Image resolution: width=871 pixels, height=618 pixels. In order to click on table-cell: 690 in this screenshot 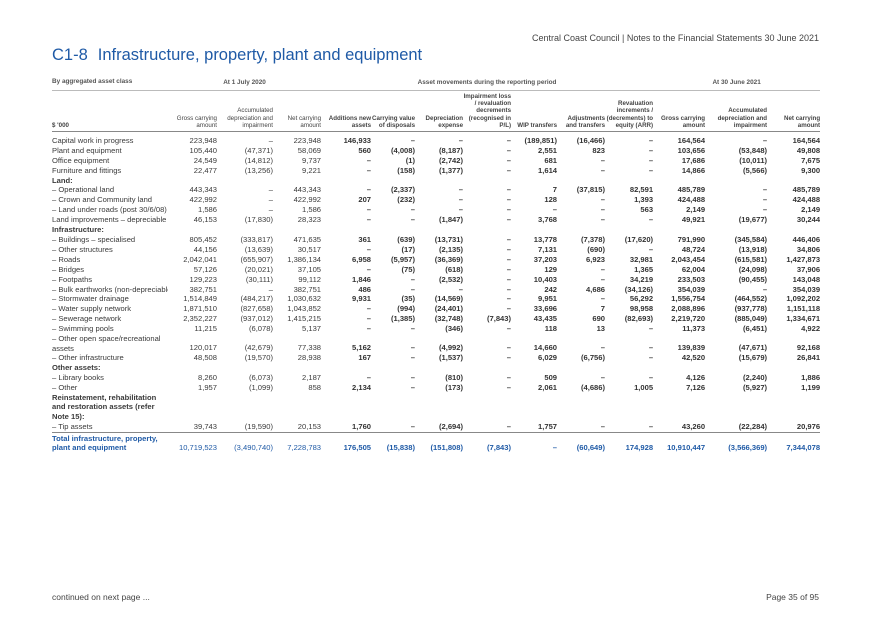, I will do `click(599, 319)`.